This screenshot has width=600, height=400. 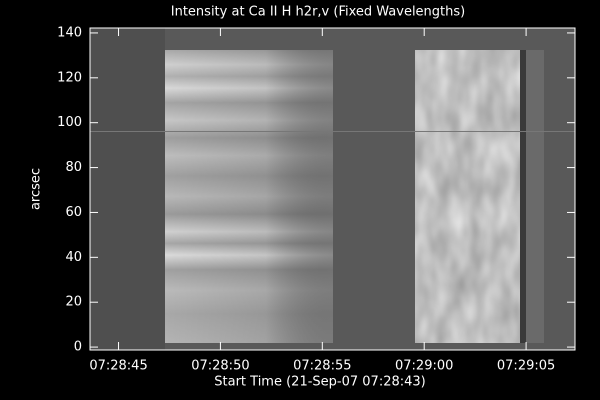 What do you see at coordinates (322, 366) in the screenshot?
I see `x-tick-label: 07:28:55` at bounding box center [322, 366].